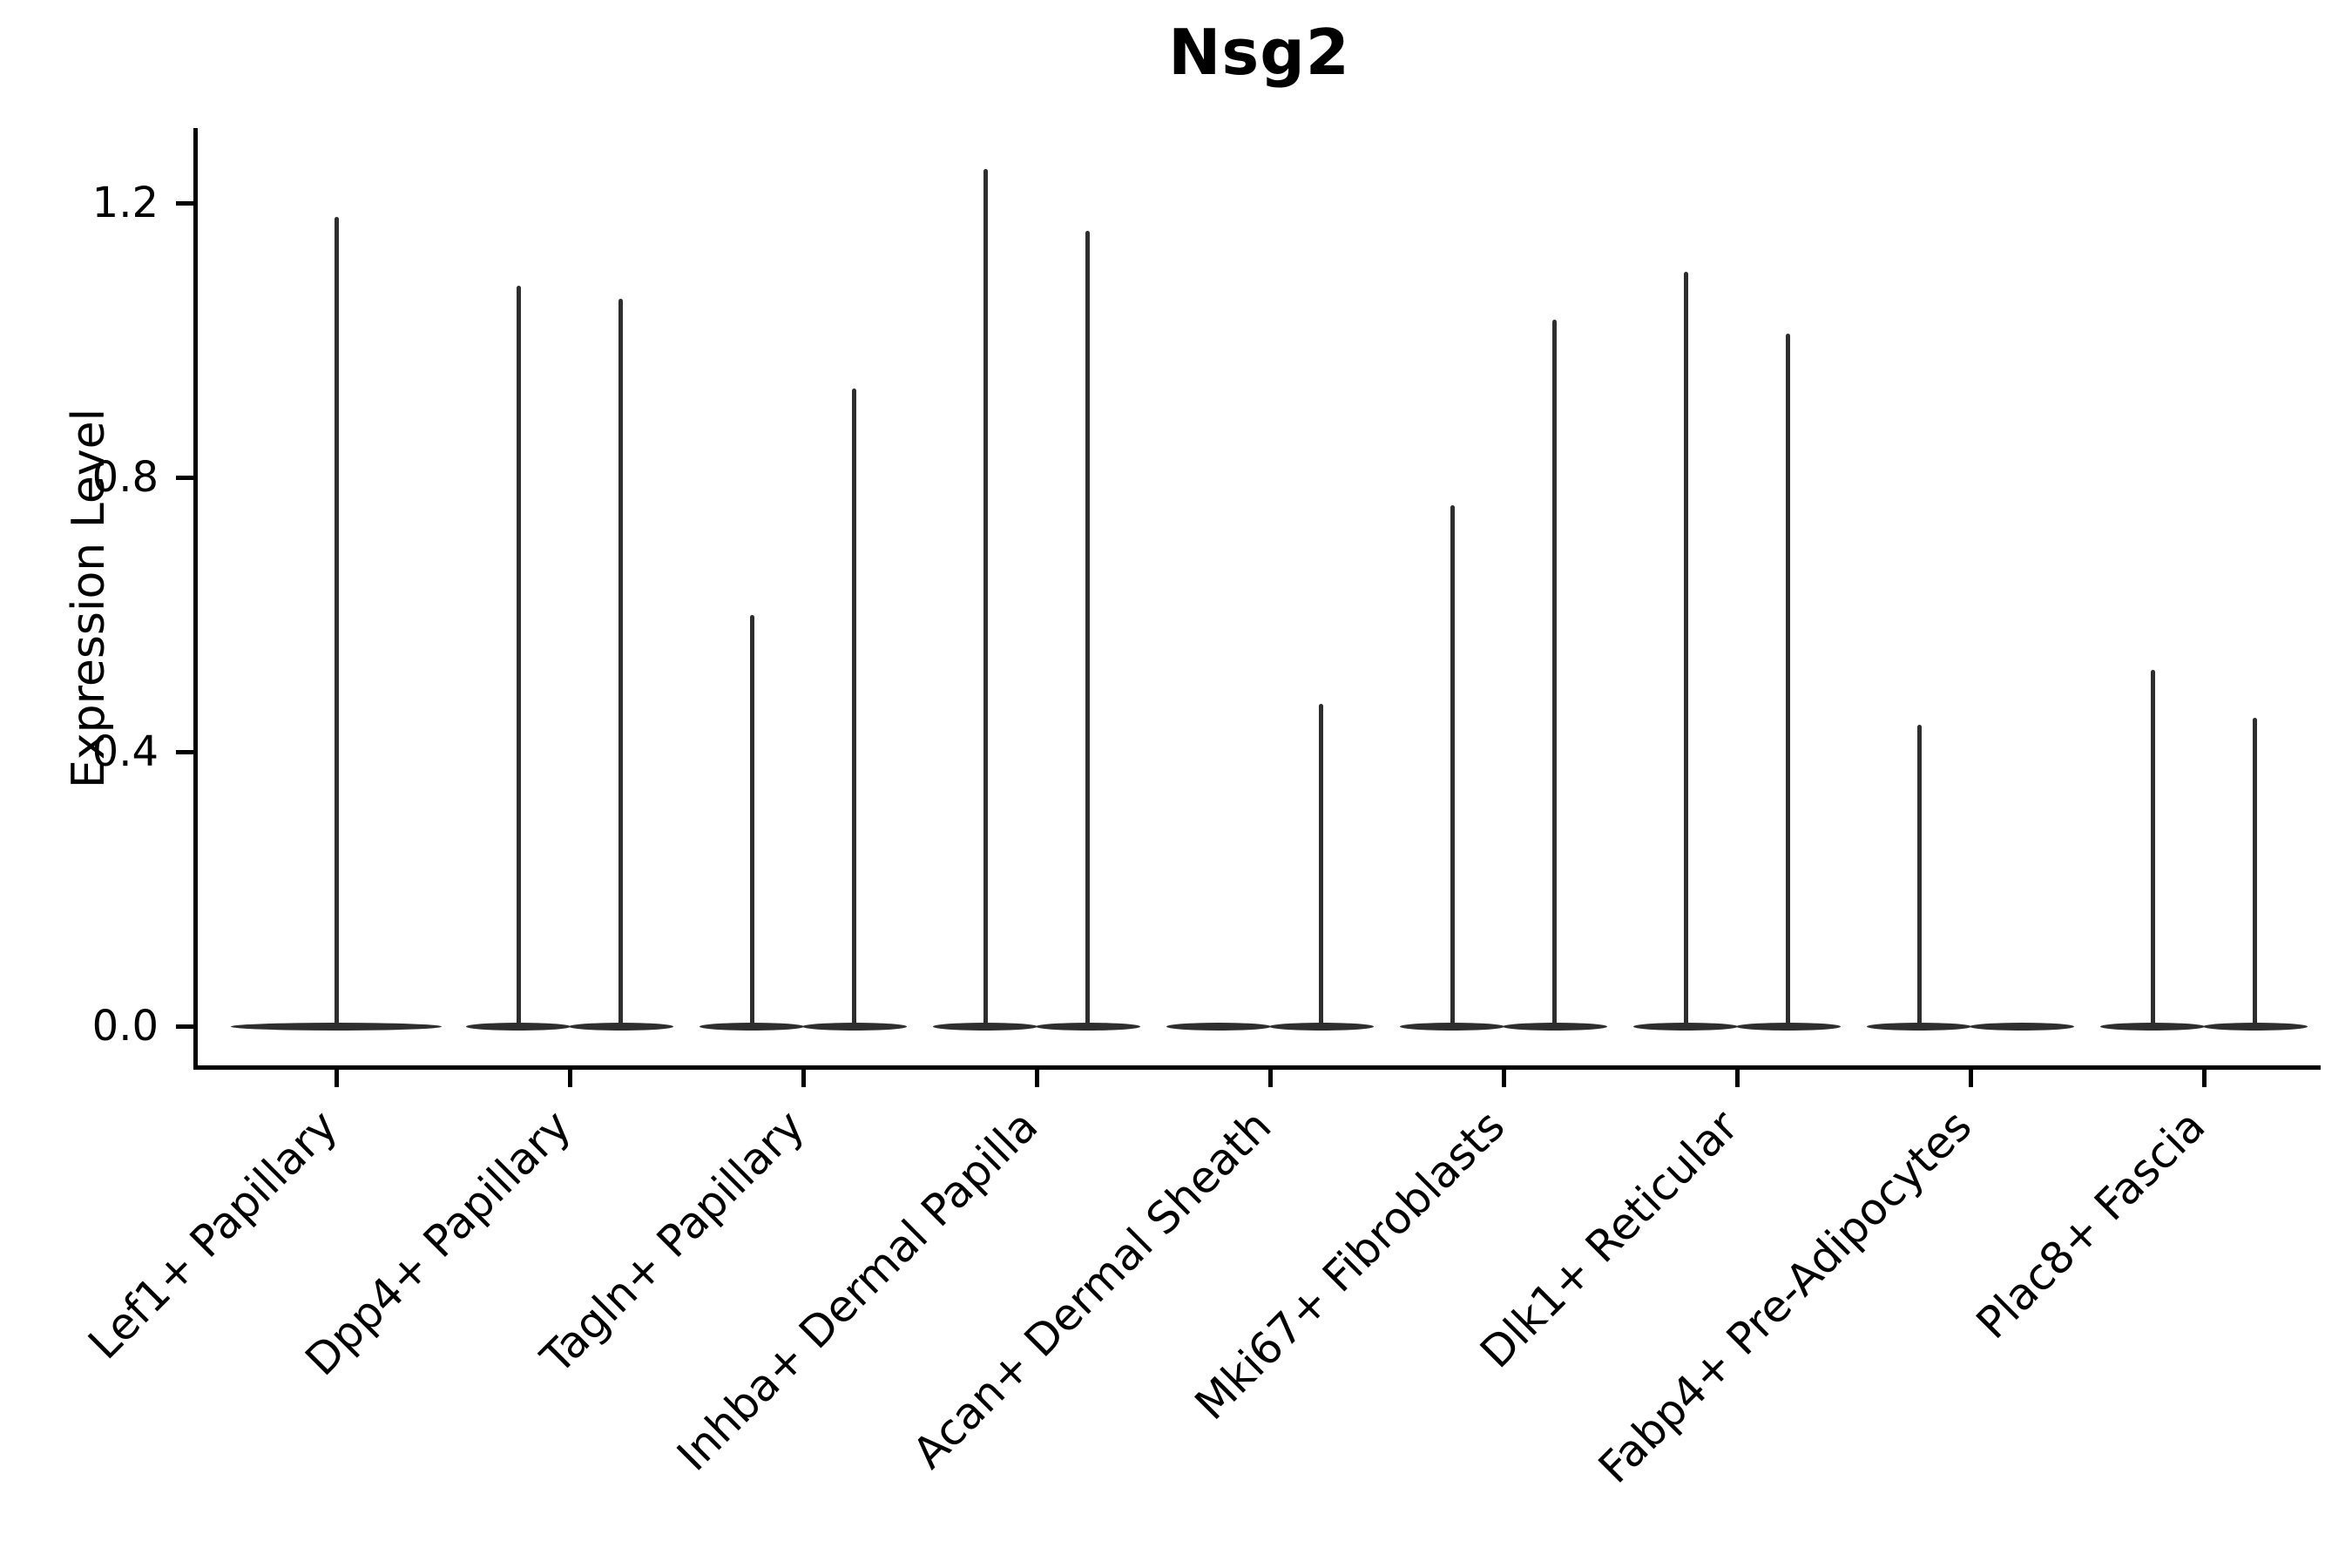  What do you see at coordinates (125, 751) in the screenshot?
I see `y-tick-label: 0.4` at bounding box center [125, 751].